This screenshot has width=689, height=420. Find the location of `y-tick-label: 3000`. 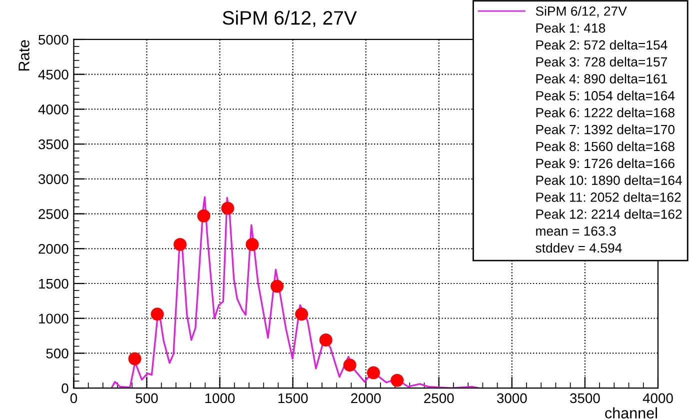

y-tick-label: 3000 is located at coordinates (53, 179).